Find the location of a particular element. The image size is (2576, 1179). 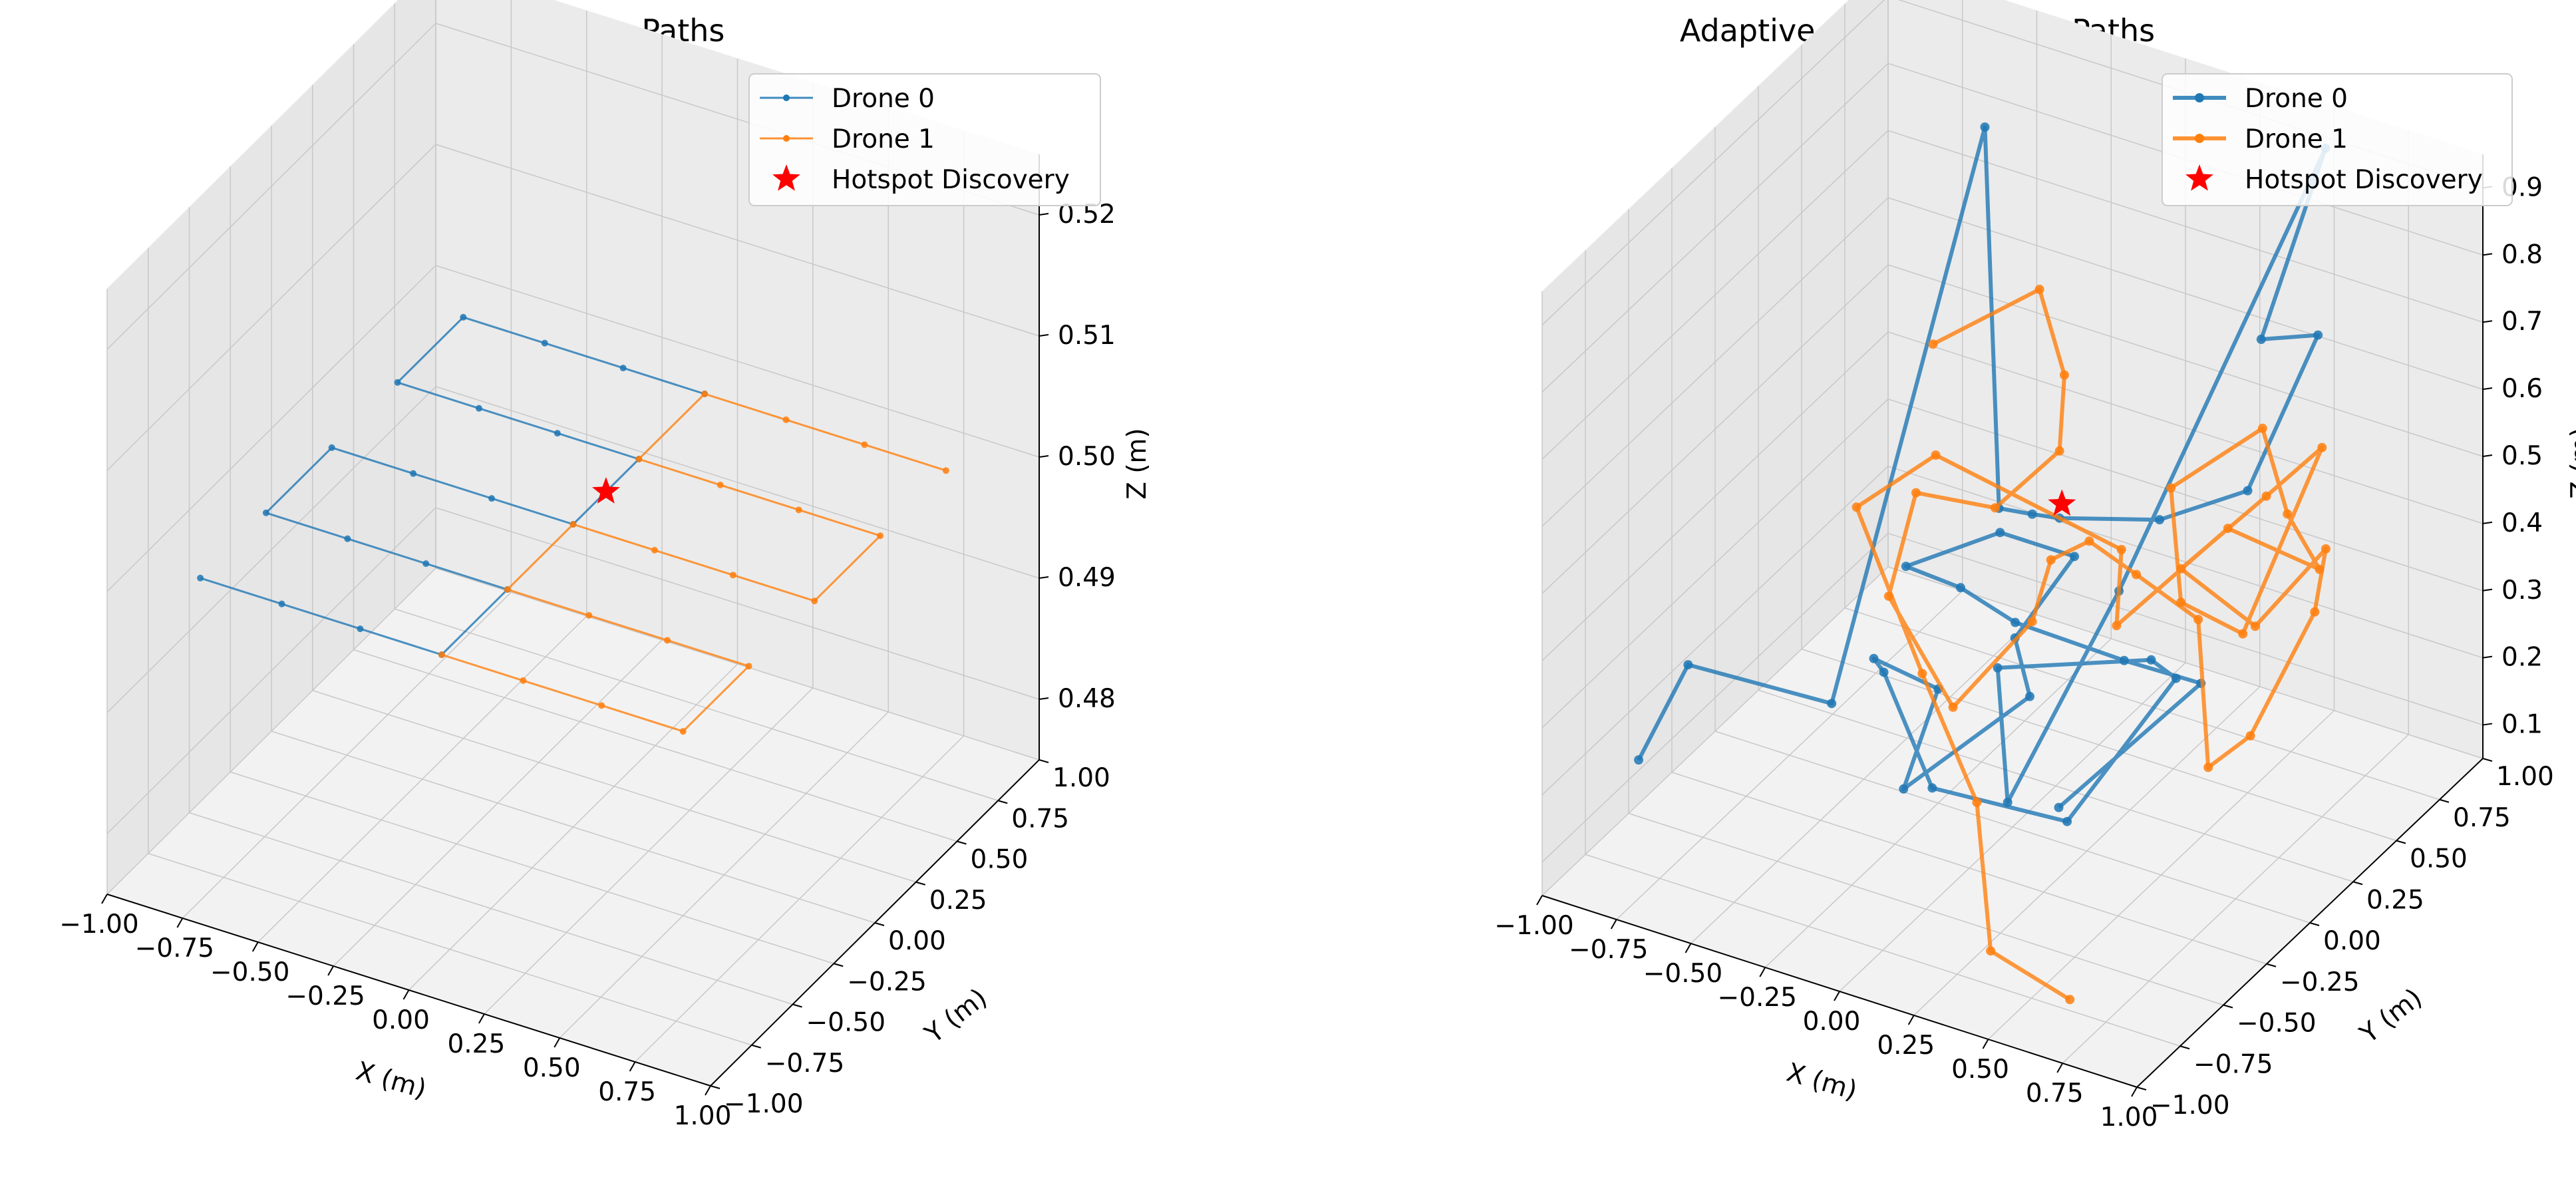

x-tick-label: 1.00 is located at coordinates (703, 1116).